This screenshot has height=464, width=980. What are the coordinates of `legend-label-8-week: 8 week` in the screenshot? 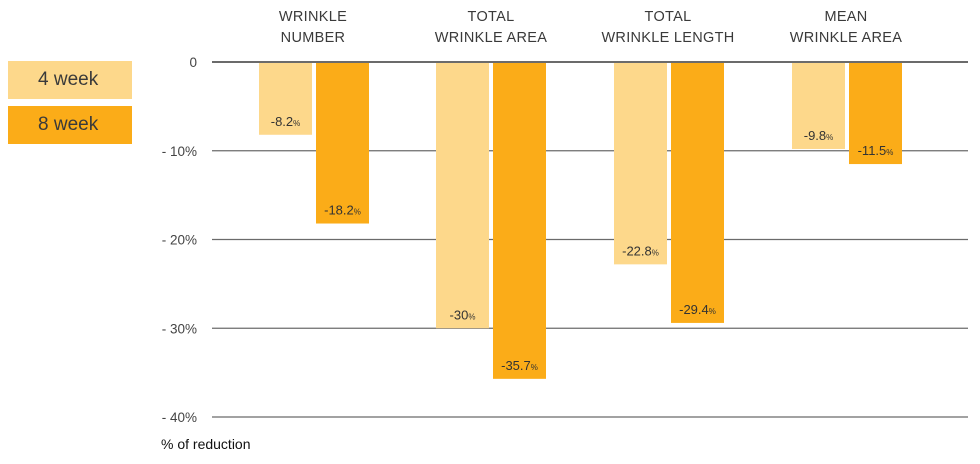 It's located at (68, 124).